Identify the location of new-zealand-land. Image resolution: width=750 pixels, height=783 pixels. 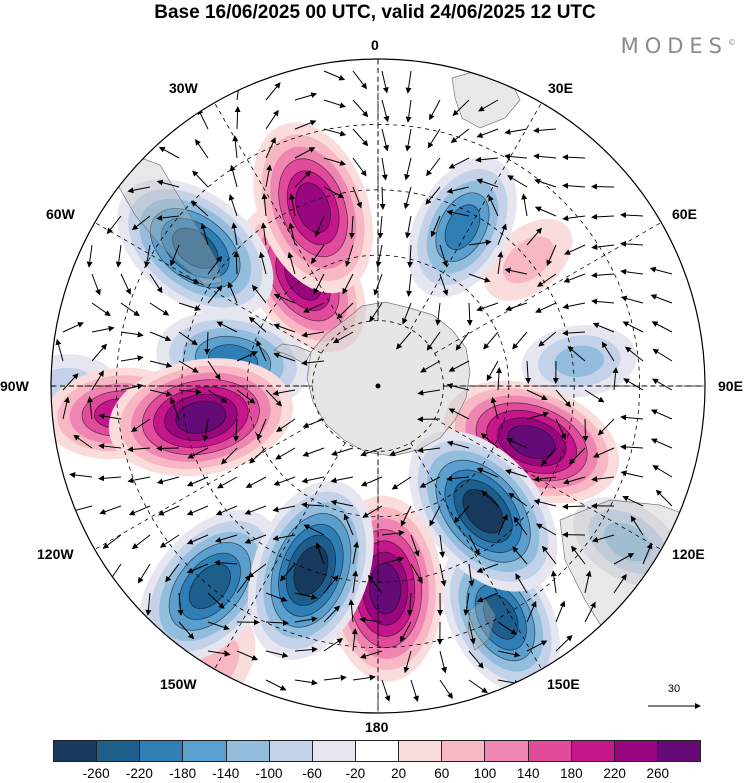
(481, 625).